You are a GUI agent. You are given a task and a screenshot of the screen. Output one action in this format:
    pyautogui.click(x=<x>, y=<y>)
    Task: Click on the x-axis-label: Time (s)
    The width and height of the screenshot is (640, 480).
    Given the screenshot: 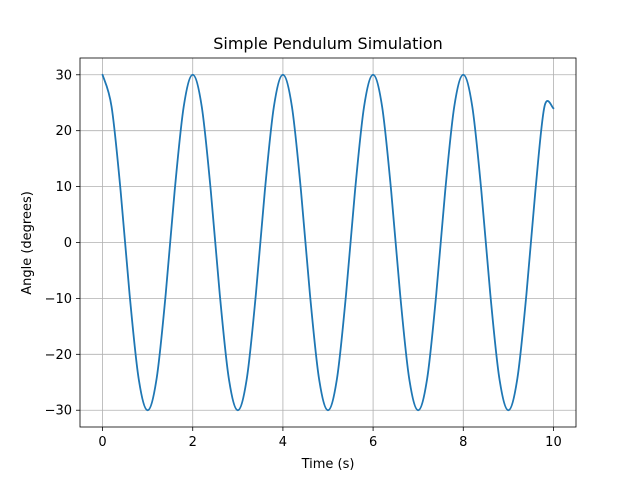 What is the action you would take?
    pyautogui.click(x=328, y=464)
    